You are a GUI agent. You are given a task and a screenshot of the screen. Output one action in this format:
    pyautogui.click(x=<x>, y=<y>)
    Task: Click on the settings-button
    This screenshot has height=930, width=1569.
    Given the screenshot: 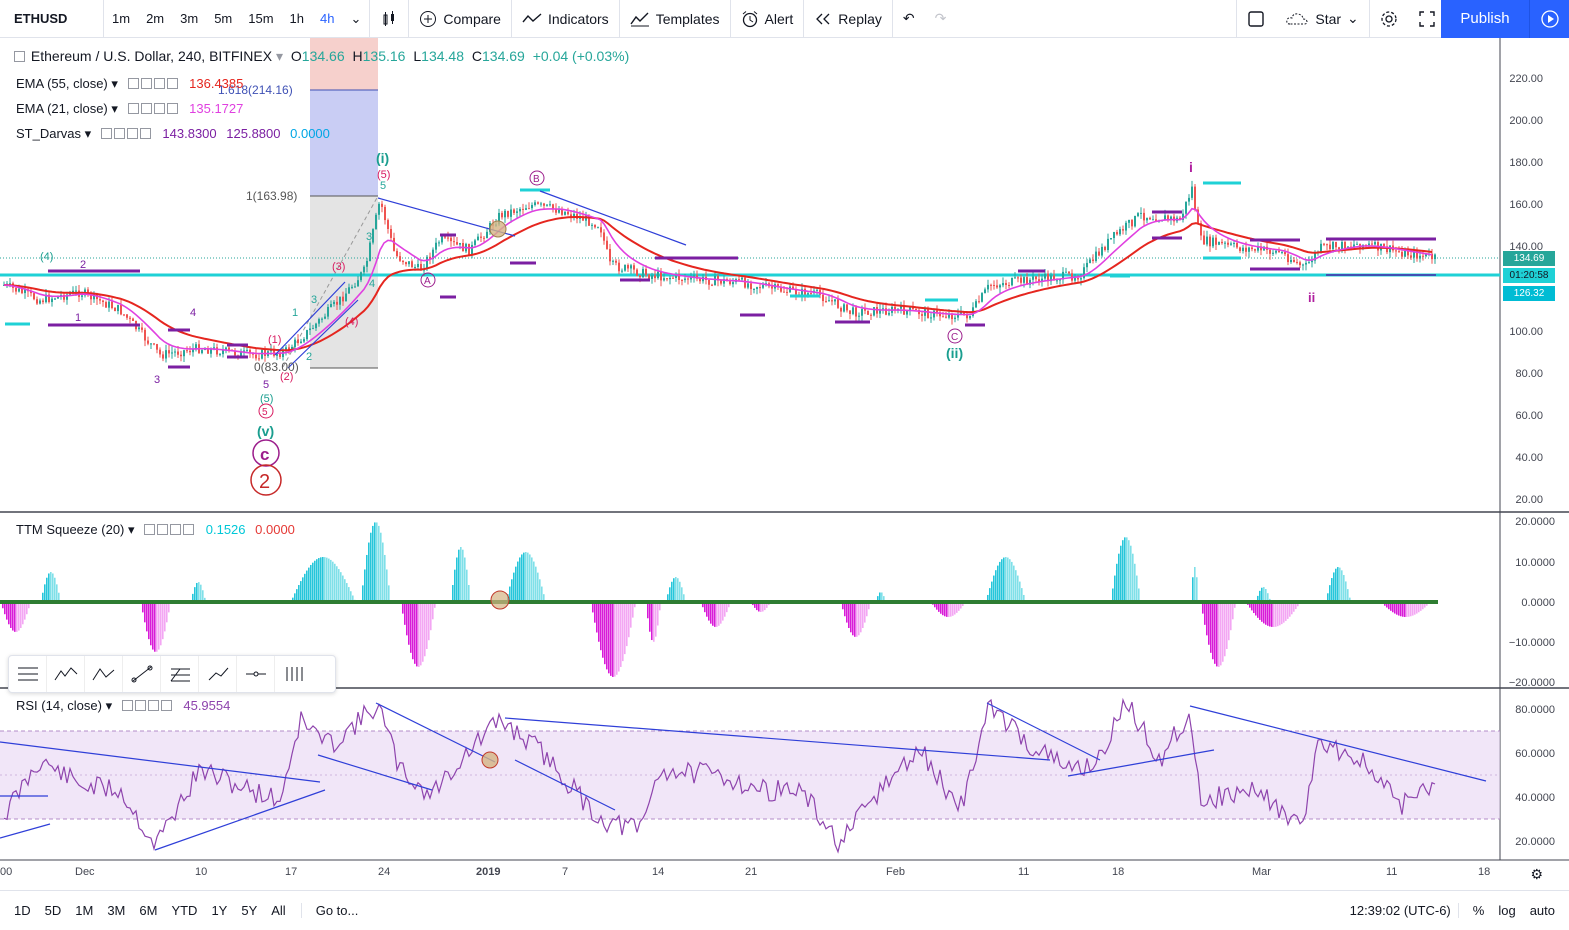 What is the action you would take?
    pyautogui.click(x=1389, y=19)
    